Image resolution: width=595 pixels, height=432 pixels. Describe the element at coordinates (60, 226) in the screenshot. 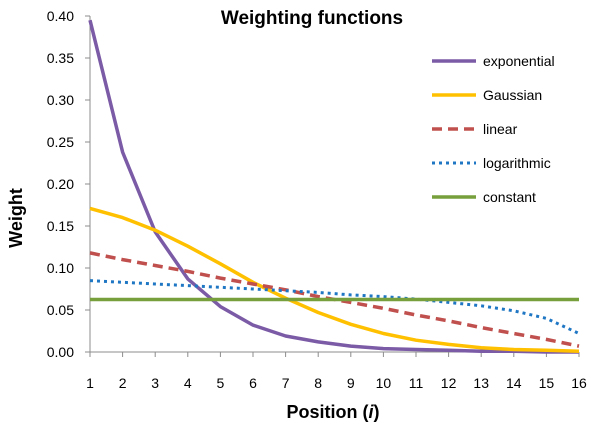

I see `y-tick-label: 0.15` at that location.